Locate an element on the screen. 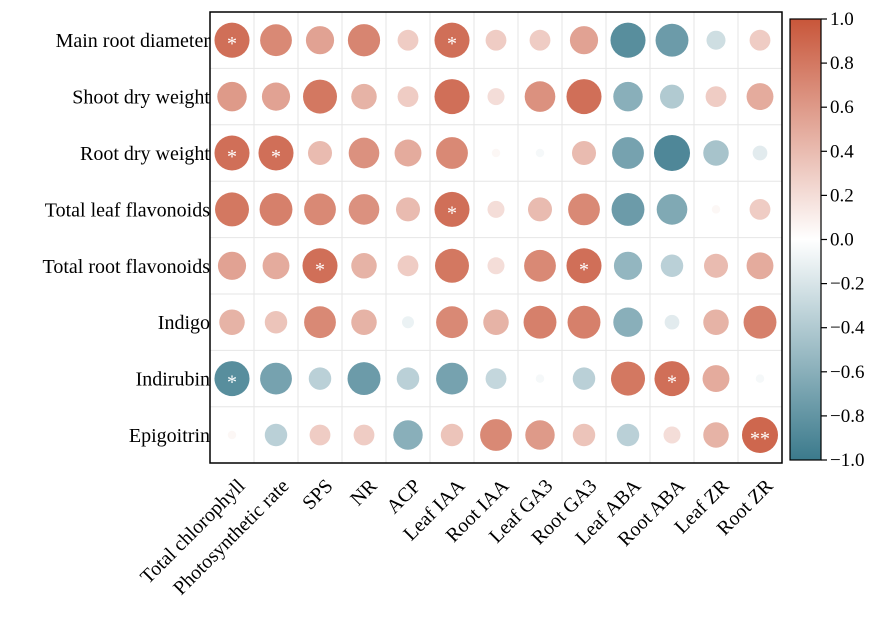 Image resolution: width=877 pixels, height=618 pixels. colorbar-tick-label: 0.0 is located at coordinates (842, 240).